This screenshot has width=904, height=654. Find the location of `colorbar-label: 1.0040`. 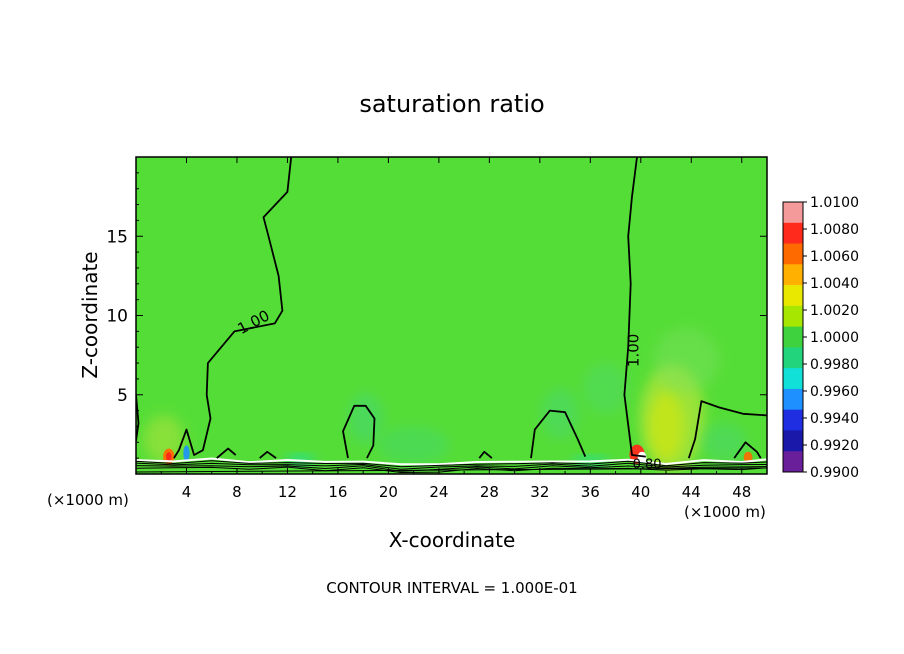

colorbar-label: 1.0040 is located at coordinates (834, 284).